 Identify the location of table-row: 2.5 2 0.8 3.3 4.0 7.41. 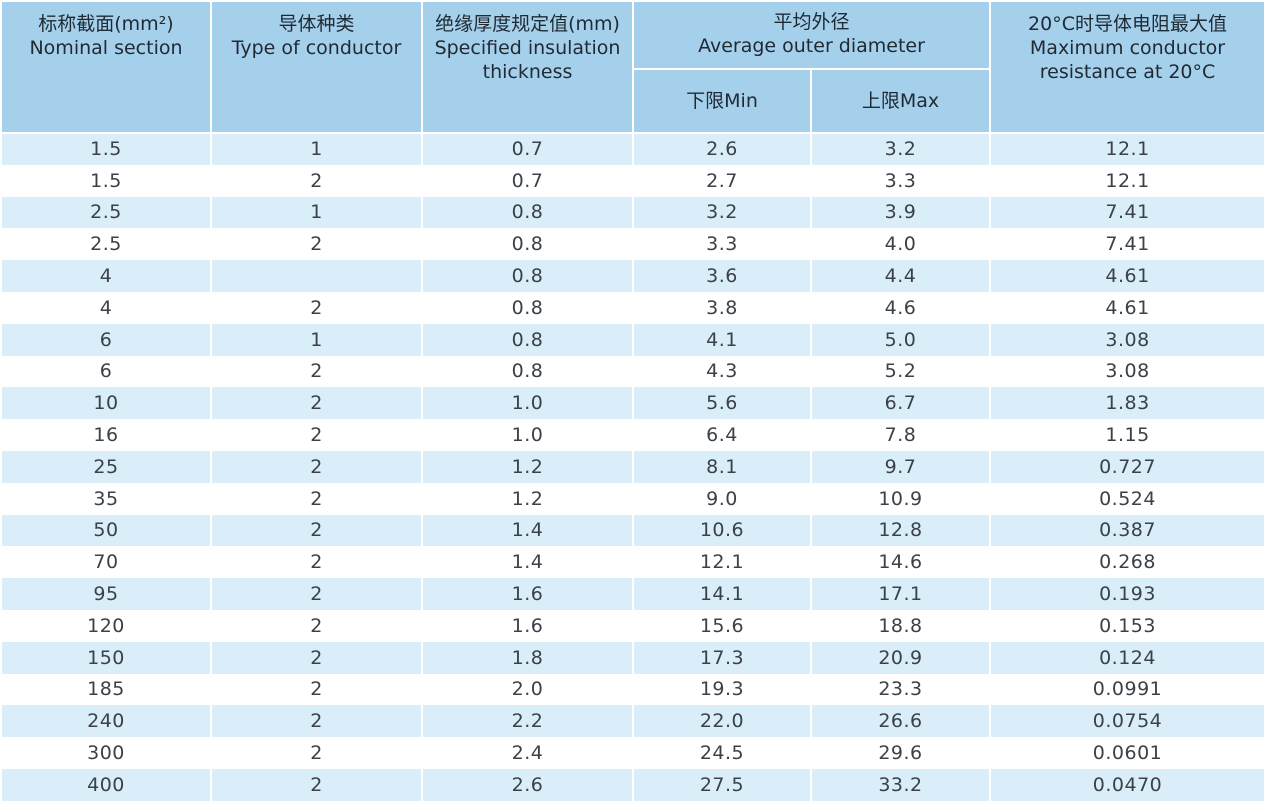
(632, 244).